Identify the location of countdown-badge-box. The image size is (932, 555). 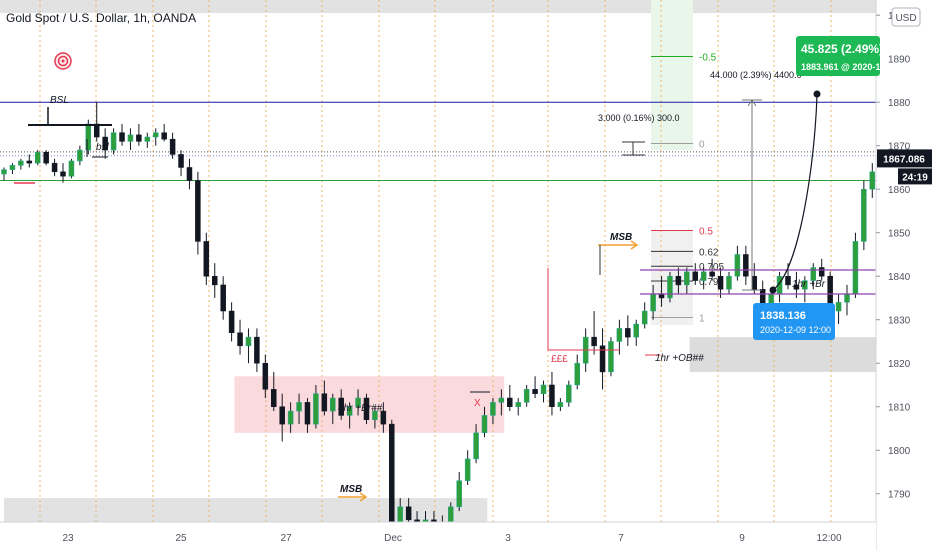
(915, 176).